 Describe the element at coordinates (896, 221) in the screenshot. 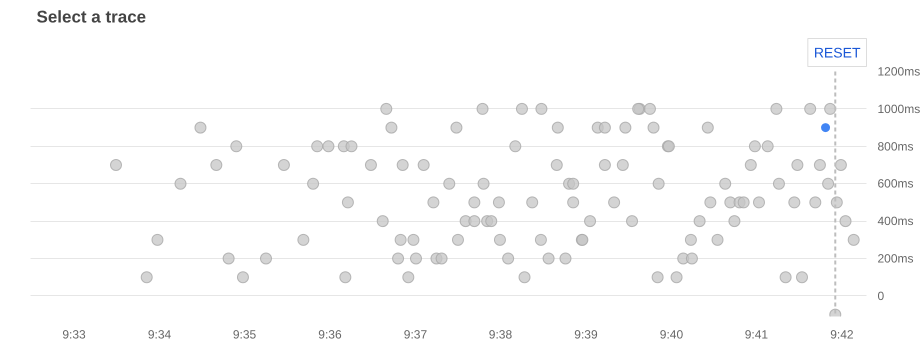

I see `y-tick-label: 400ms` at that location.